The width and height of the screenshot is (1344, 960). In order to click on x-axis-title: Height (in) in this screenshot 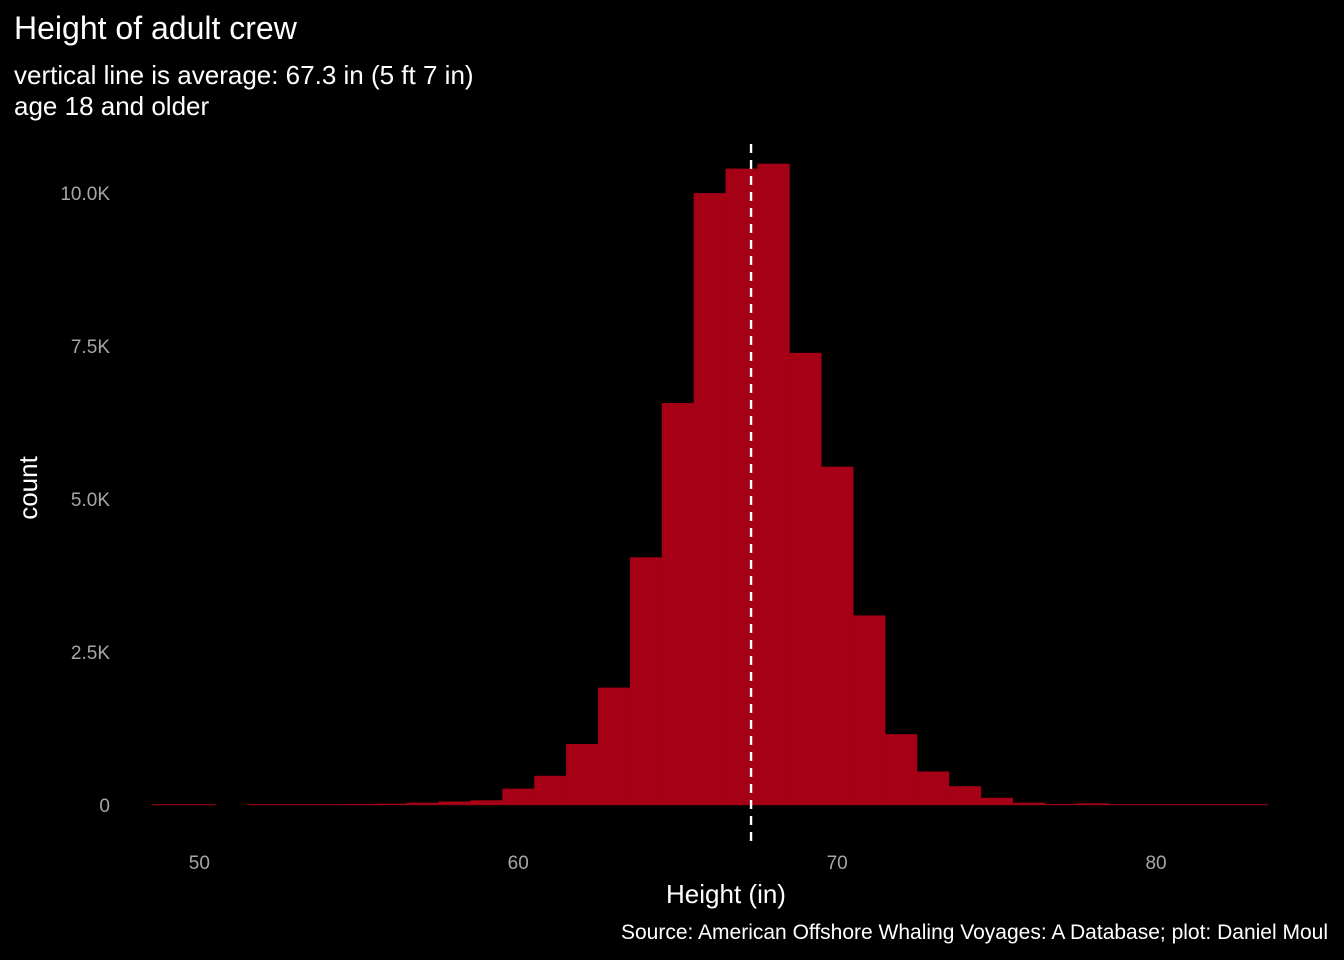, I will do `click(726, 894)`.